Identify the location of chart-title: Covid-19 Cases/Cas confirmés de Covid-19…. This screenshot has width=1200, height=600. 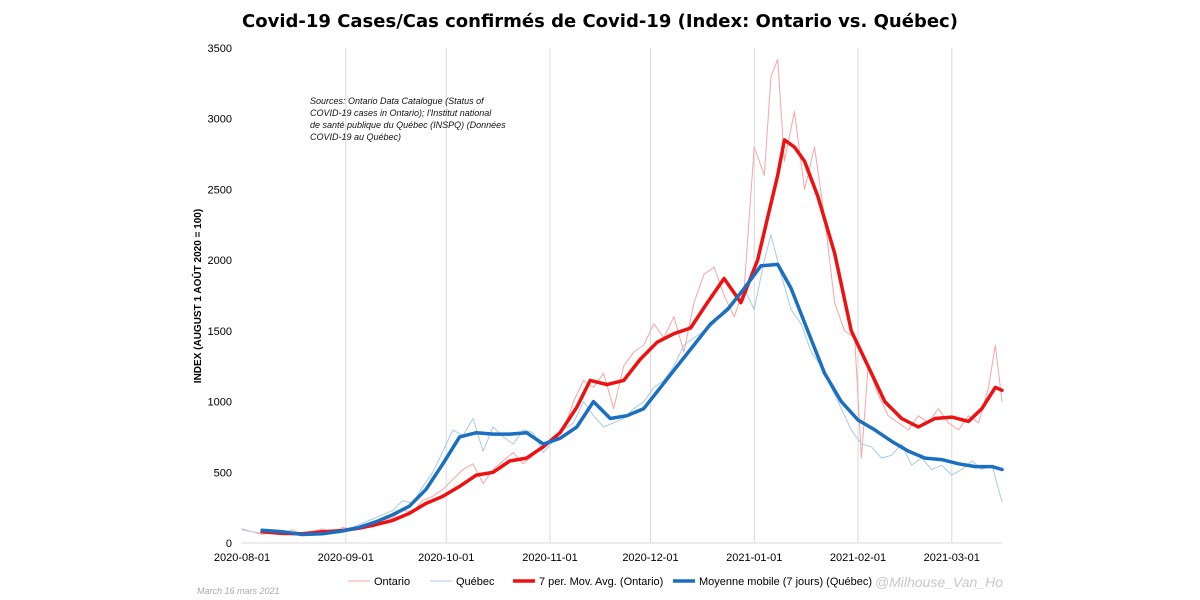
(600, 21).